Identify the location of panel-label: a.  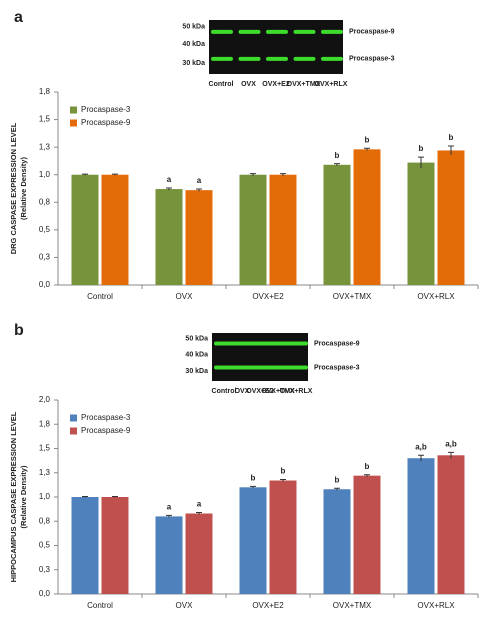
(18, 17).